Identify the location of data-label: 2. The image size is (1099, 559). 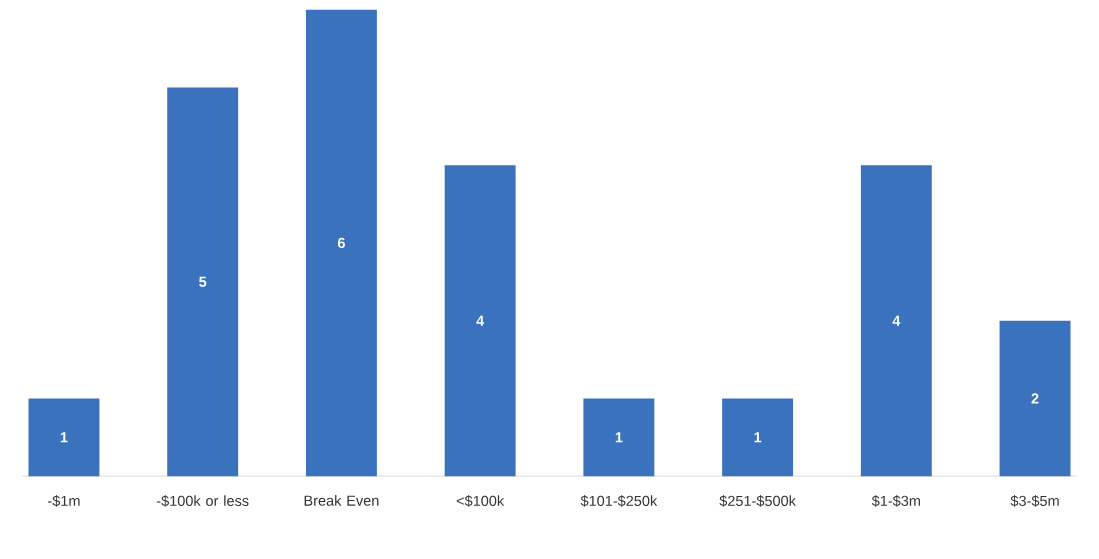
(1035, 398).